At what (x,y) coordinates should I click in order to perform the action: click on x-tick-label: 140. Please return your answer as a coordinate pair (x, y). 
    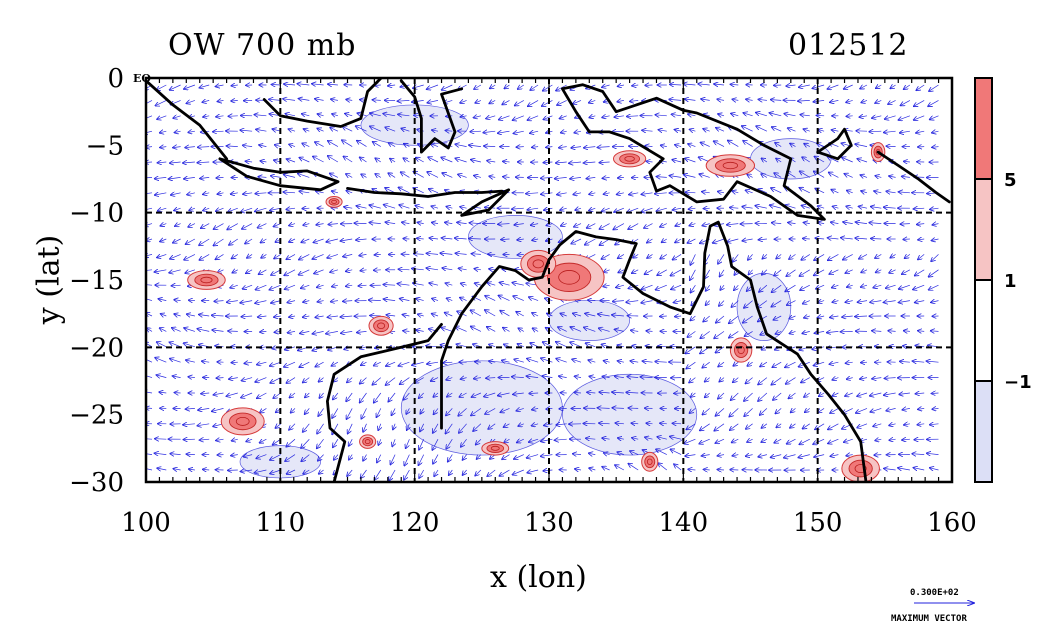
    Looking at the image, I should click on (684, 523).